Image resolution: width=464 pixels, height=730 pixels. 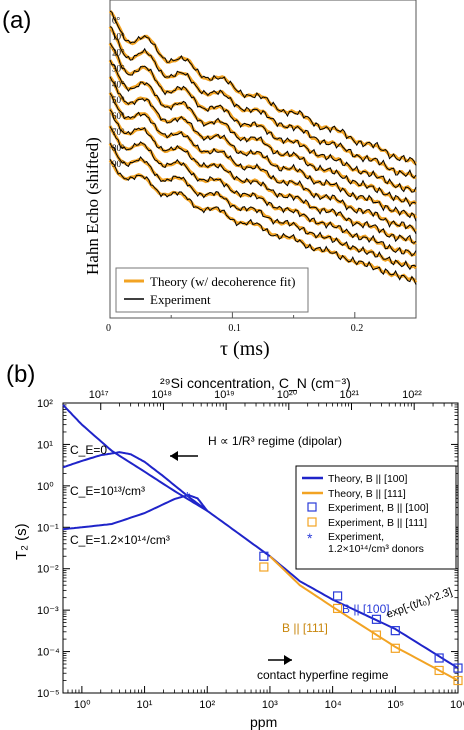 What do you see at coordinates (118, 68) in the screenshot?
I see `angle-label: 30°` at bounding box center [118, 68].